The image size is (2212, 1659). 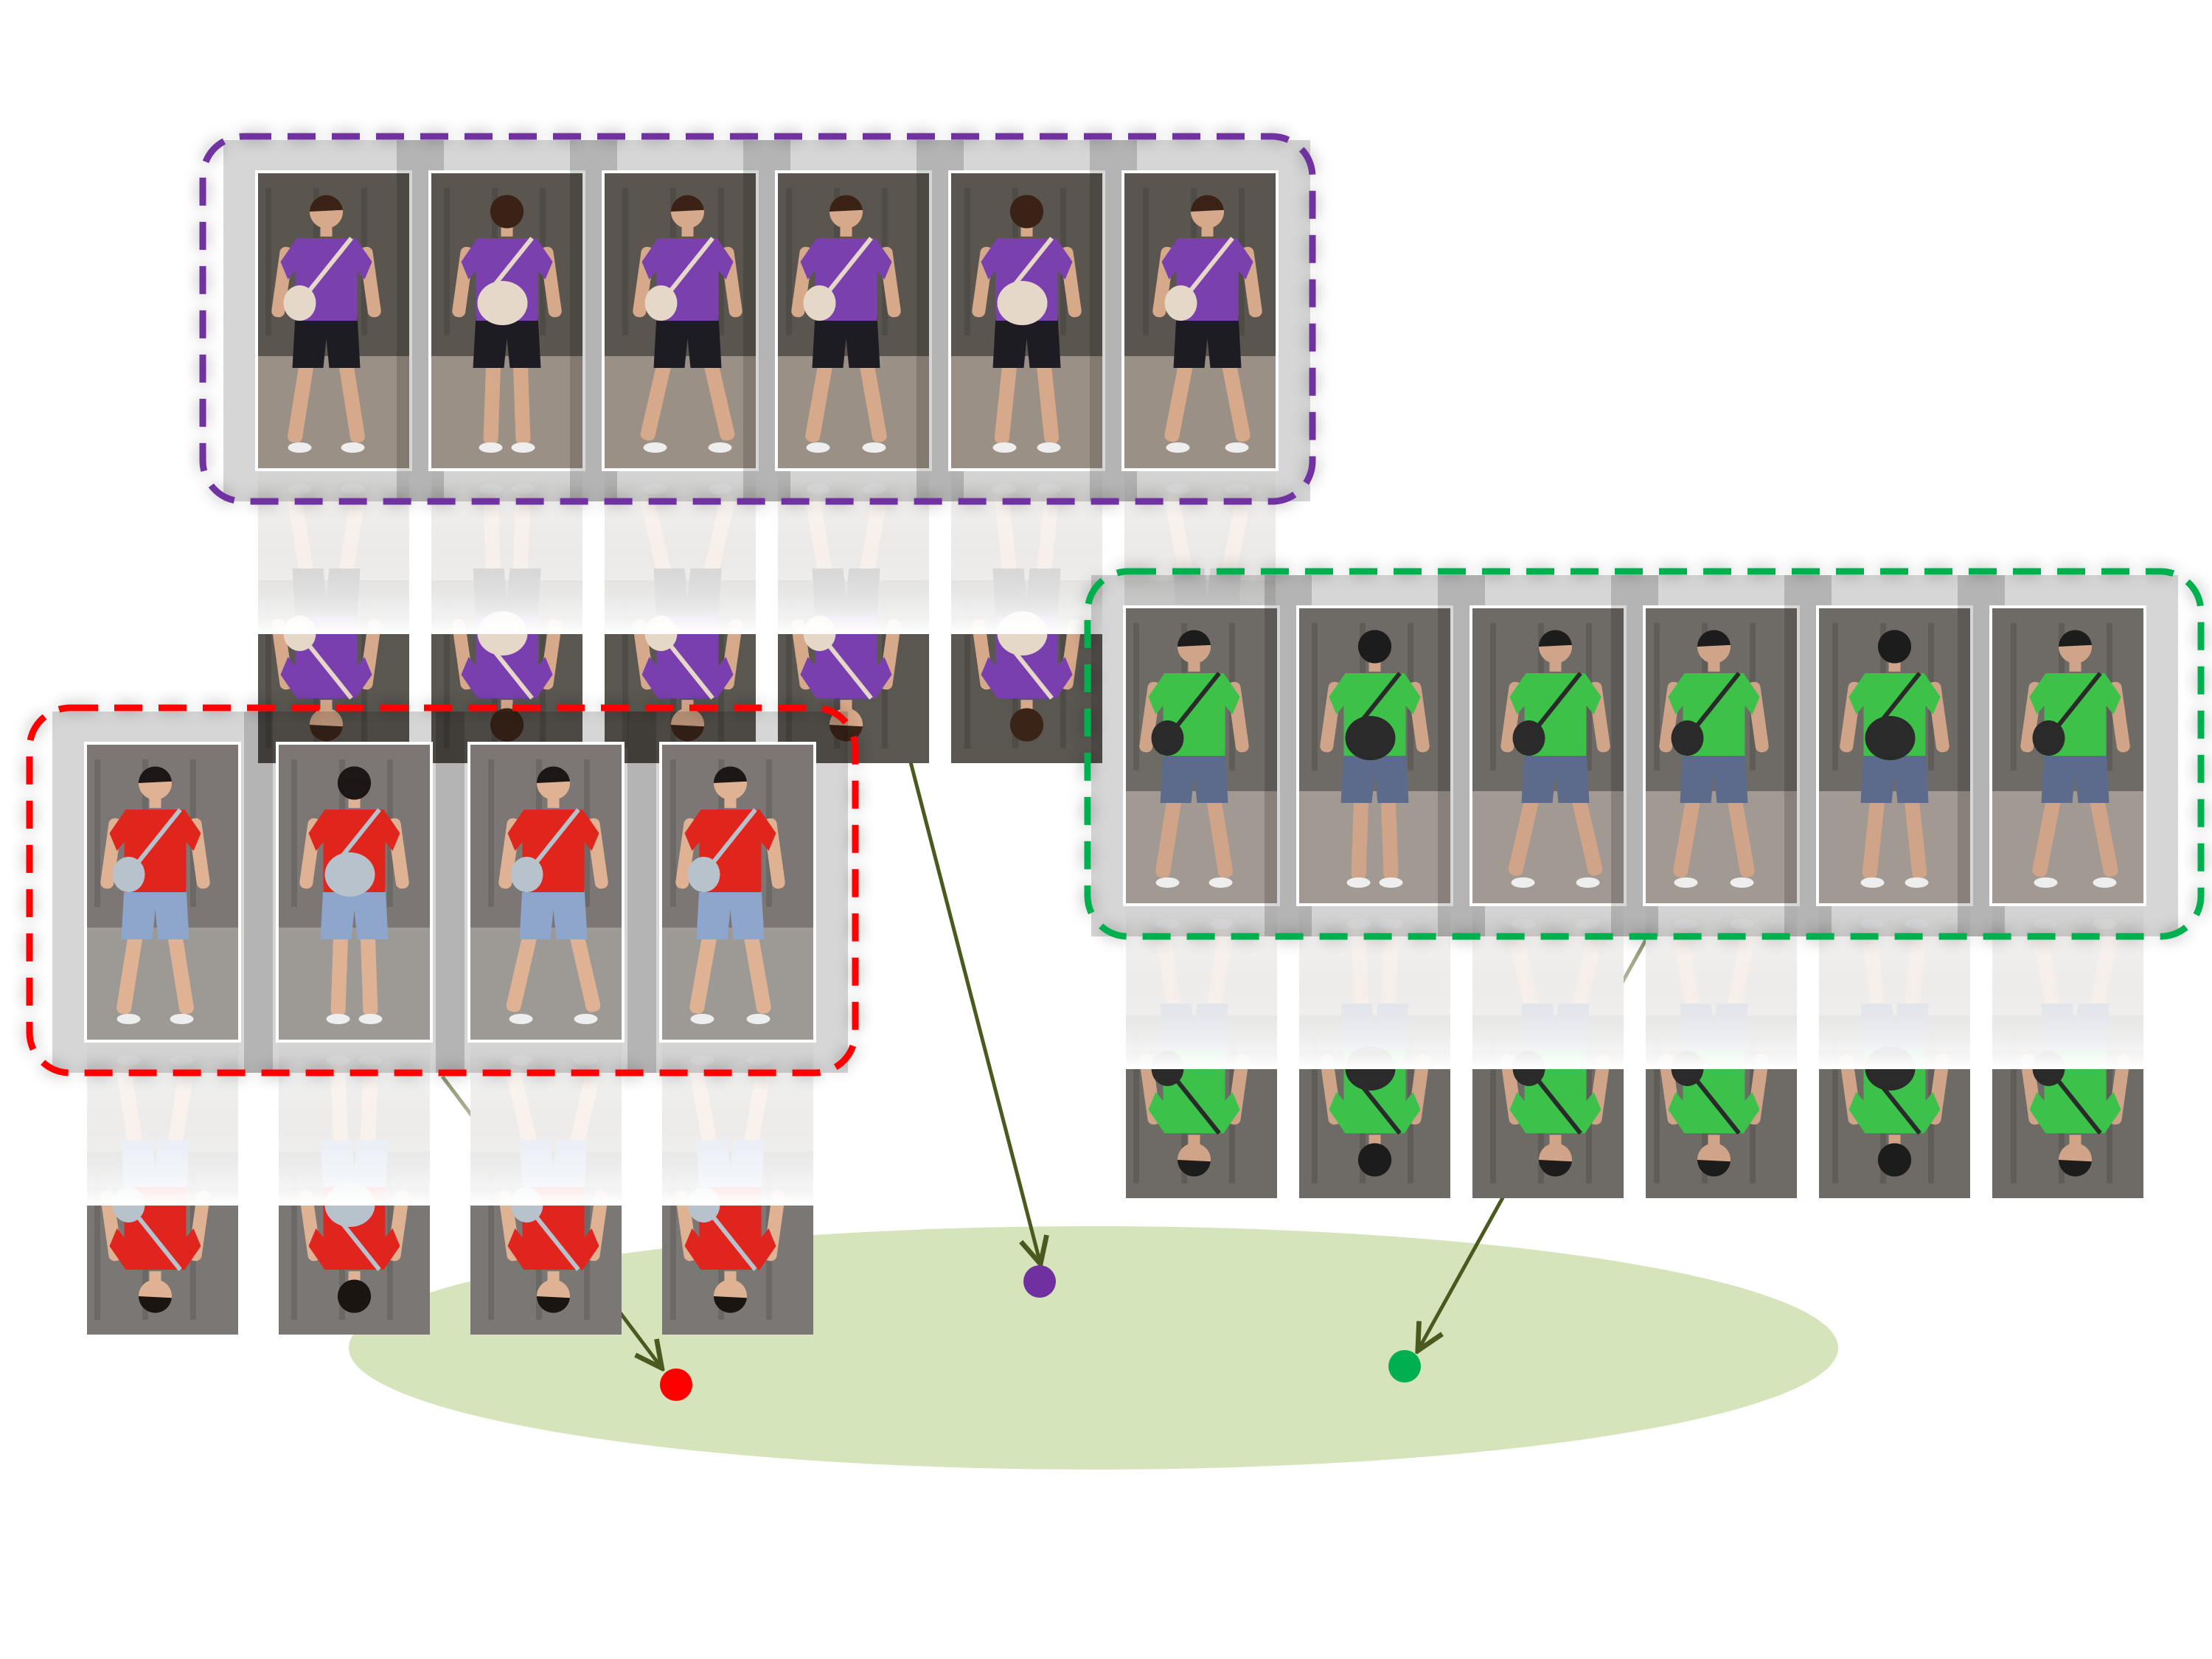 I want to click on green-embedding-point, so click(x=1404, y=1366).